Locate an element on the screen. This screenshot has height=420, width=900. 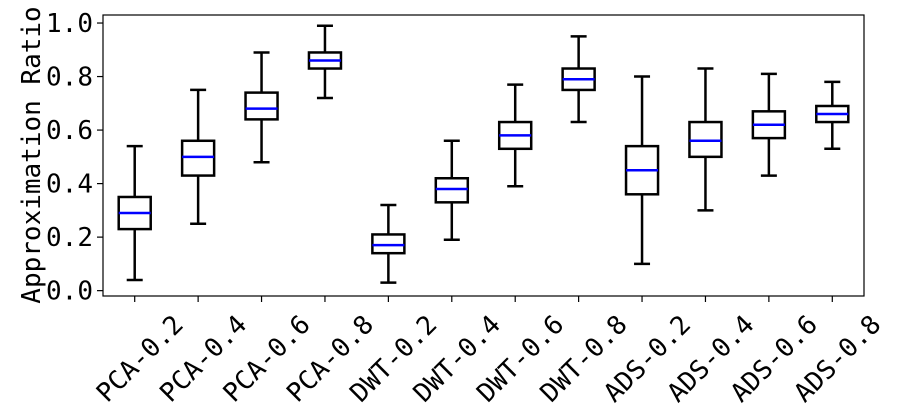
y-tick-label: 0.6 is located at coordinates (69, 131).